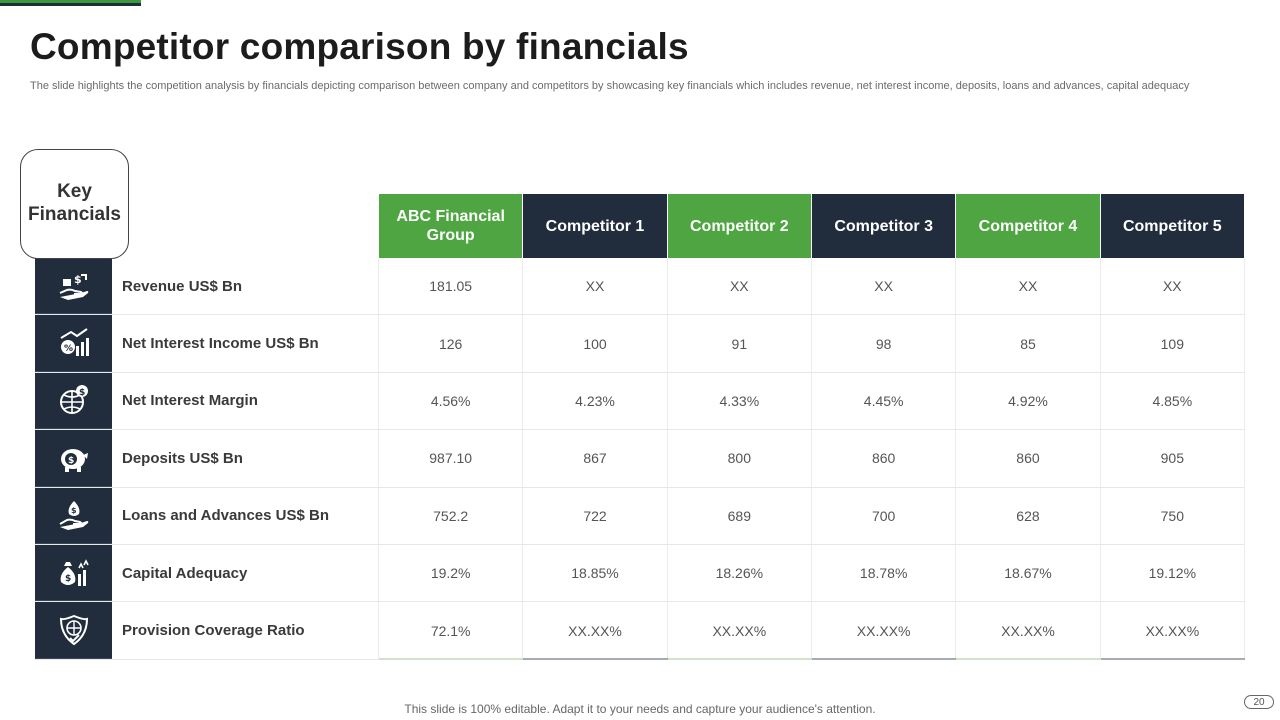  I want to click on value-cell: 4.85%, so click(1173, 401).